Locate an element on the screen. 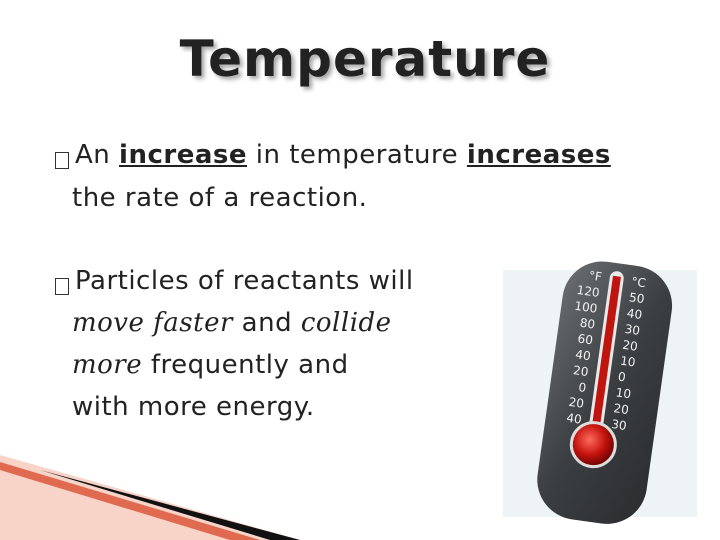 The image size is (720, 540). scale-label: 50 is located at coordinates (636, 298).